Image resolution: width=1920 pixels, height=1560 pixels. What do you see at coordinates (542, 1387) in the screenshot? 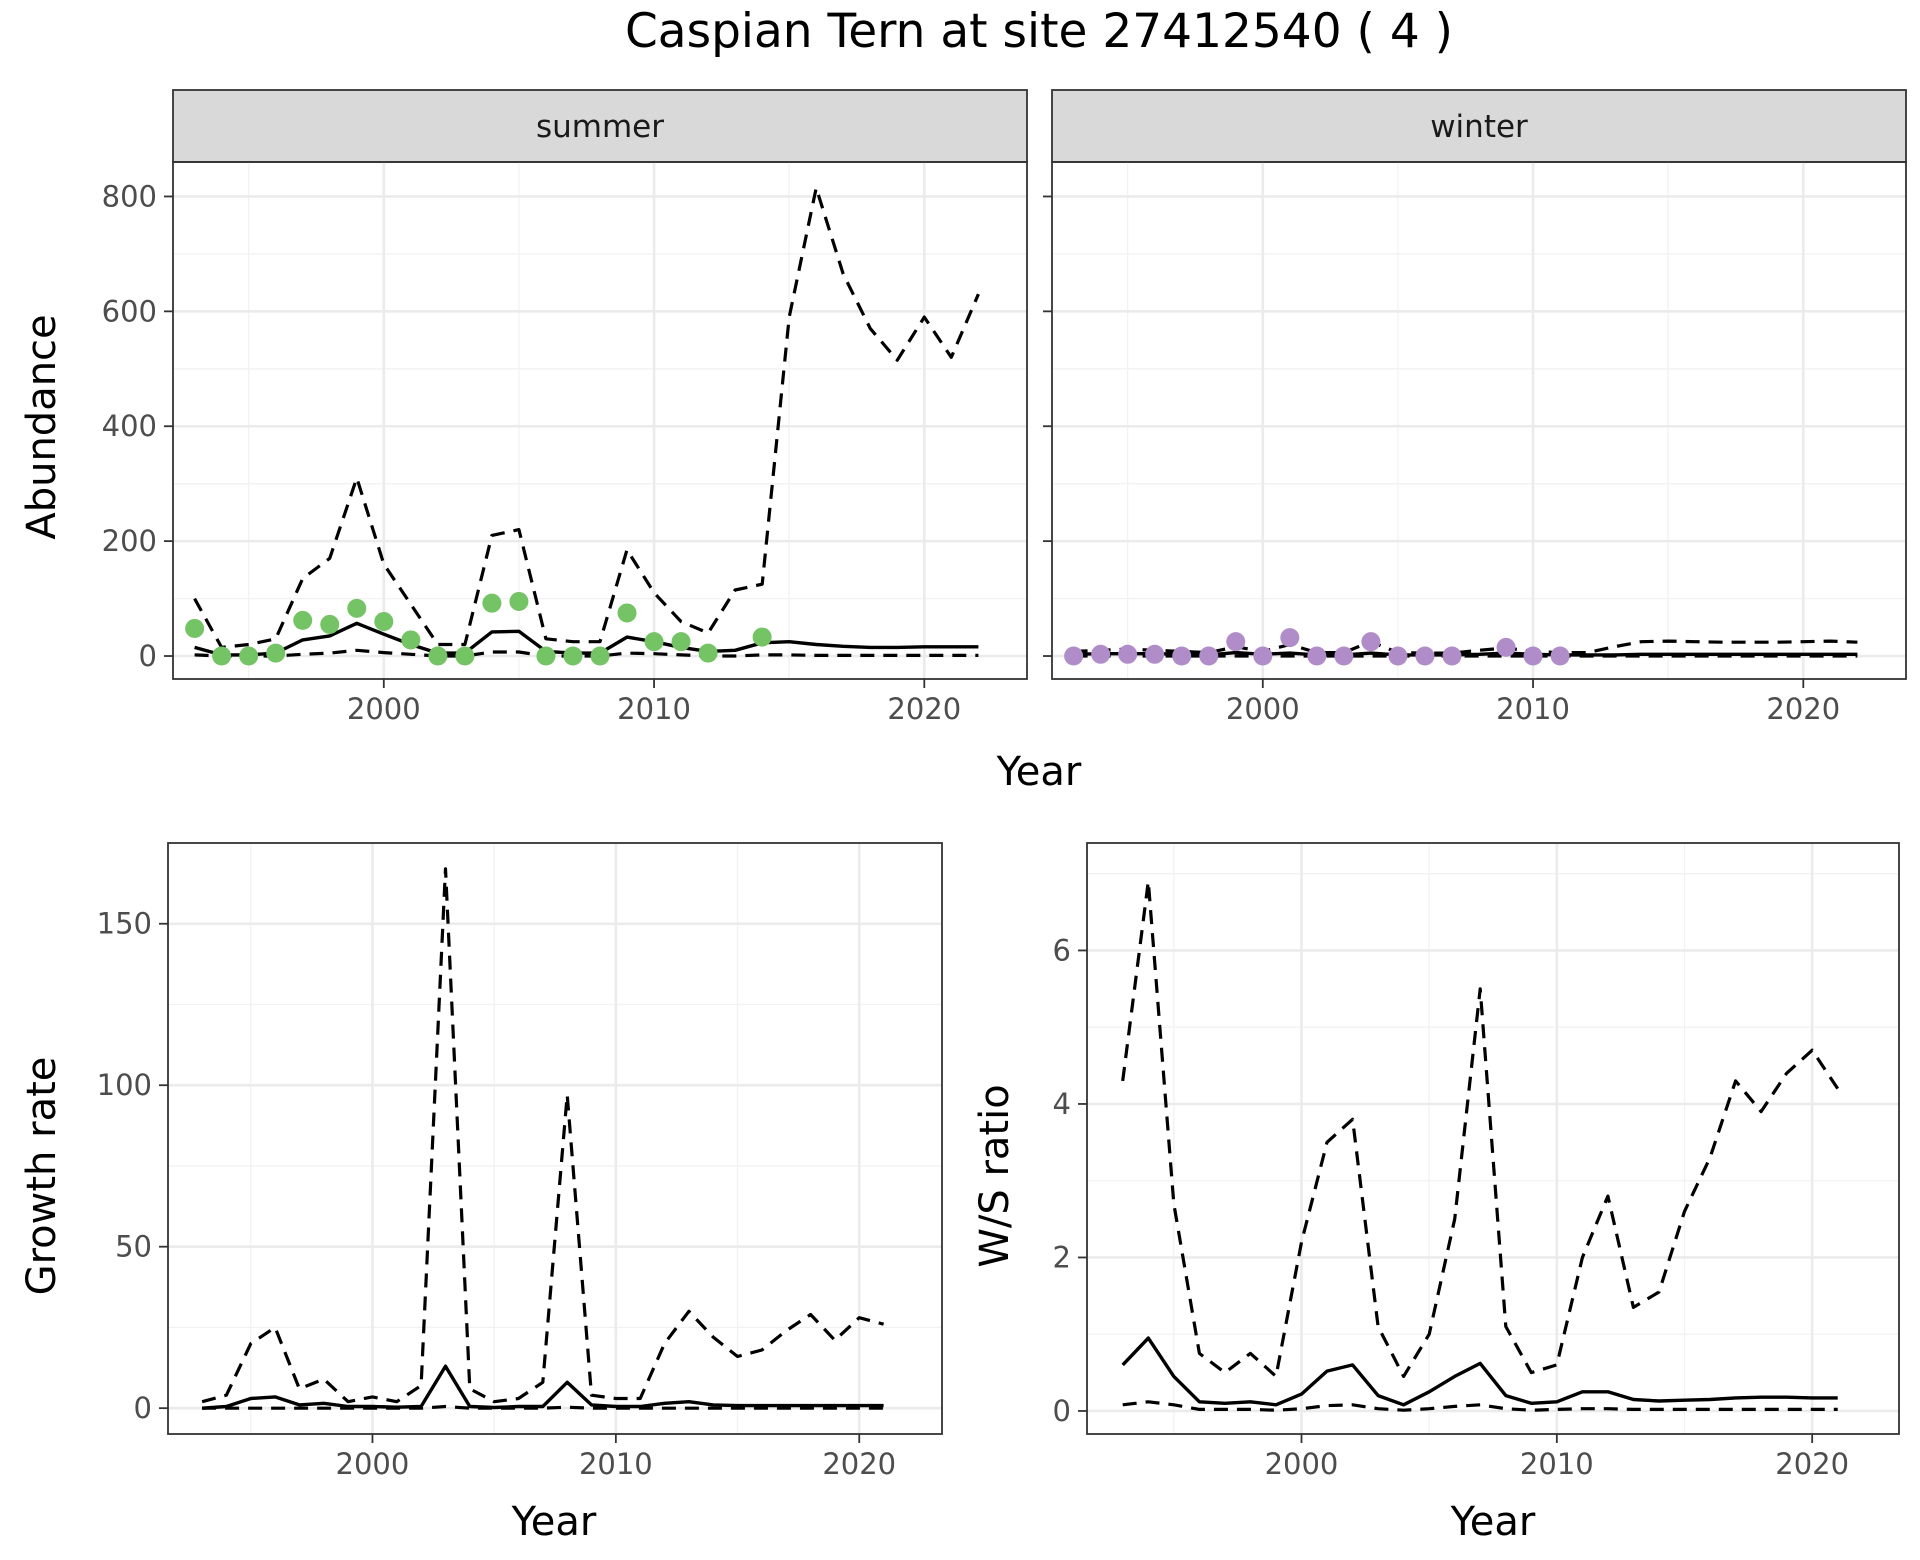
I see `growth-rate-mean-line` at bounding box center [542, 1387].